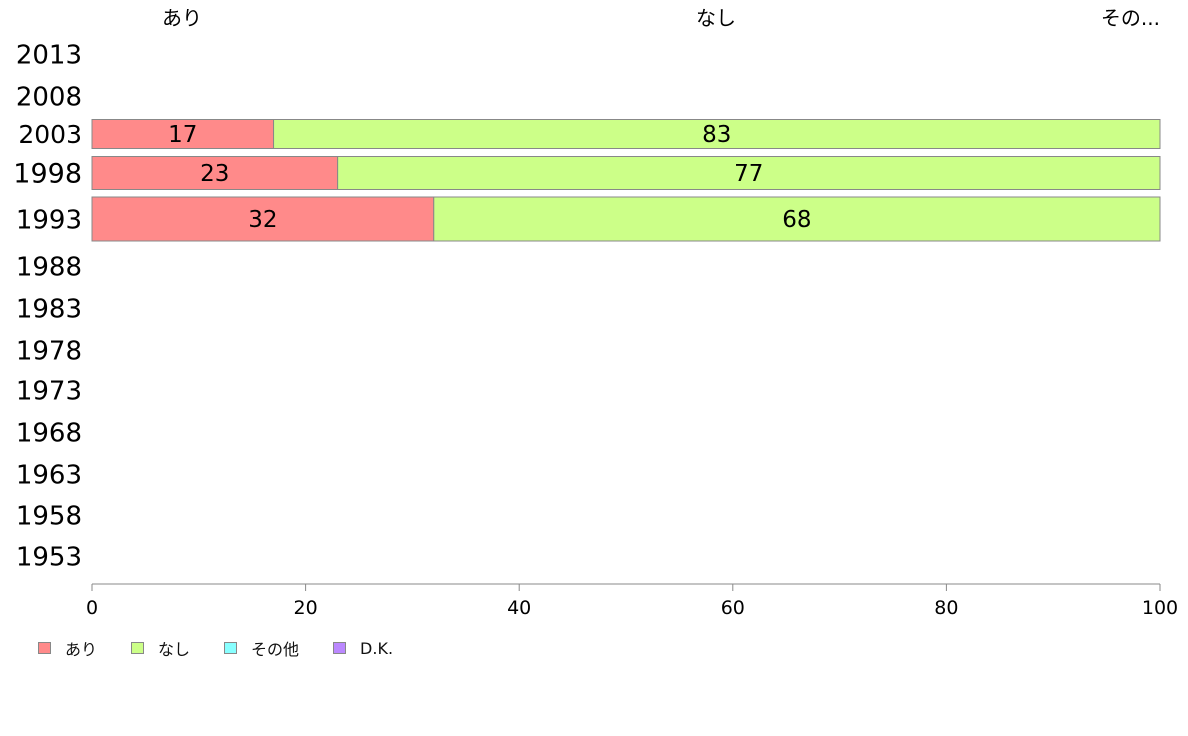 Image resolution: width=1188 pixels, height=736 pixels. I want to click on y-tick-label-1963: 1963, so click(49, 475).